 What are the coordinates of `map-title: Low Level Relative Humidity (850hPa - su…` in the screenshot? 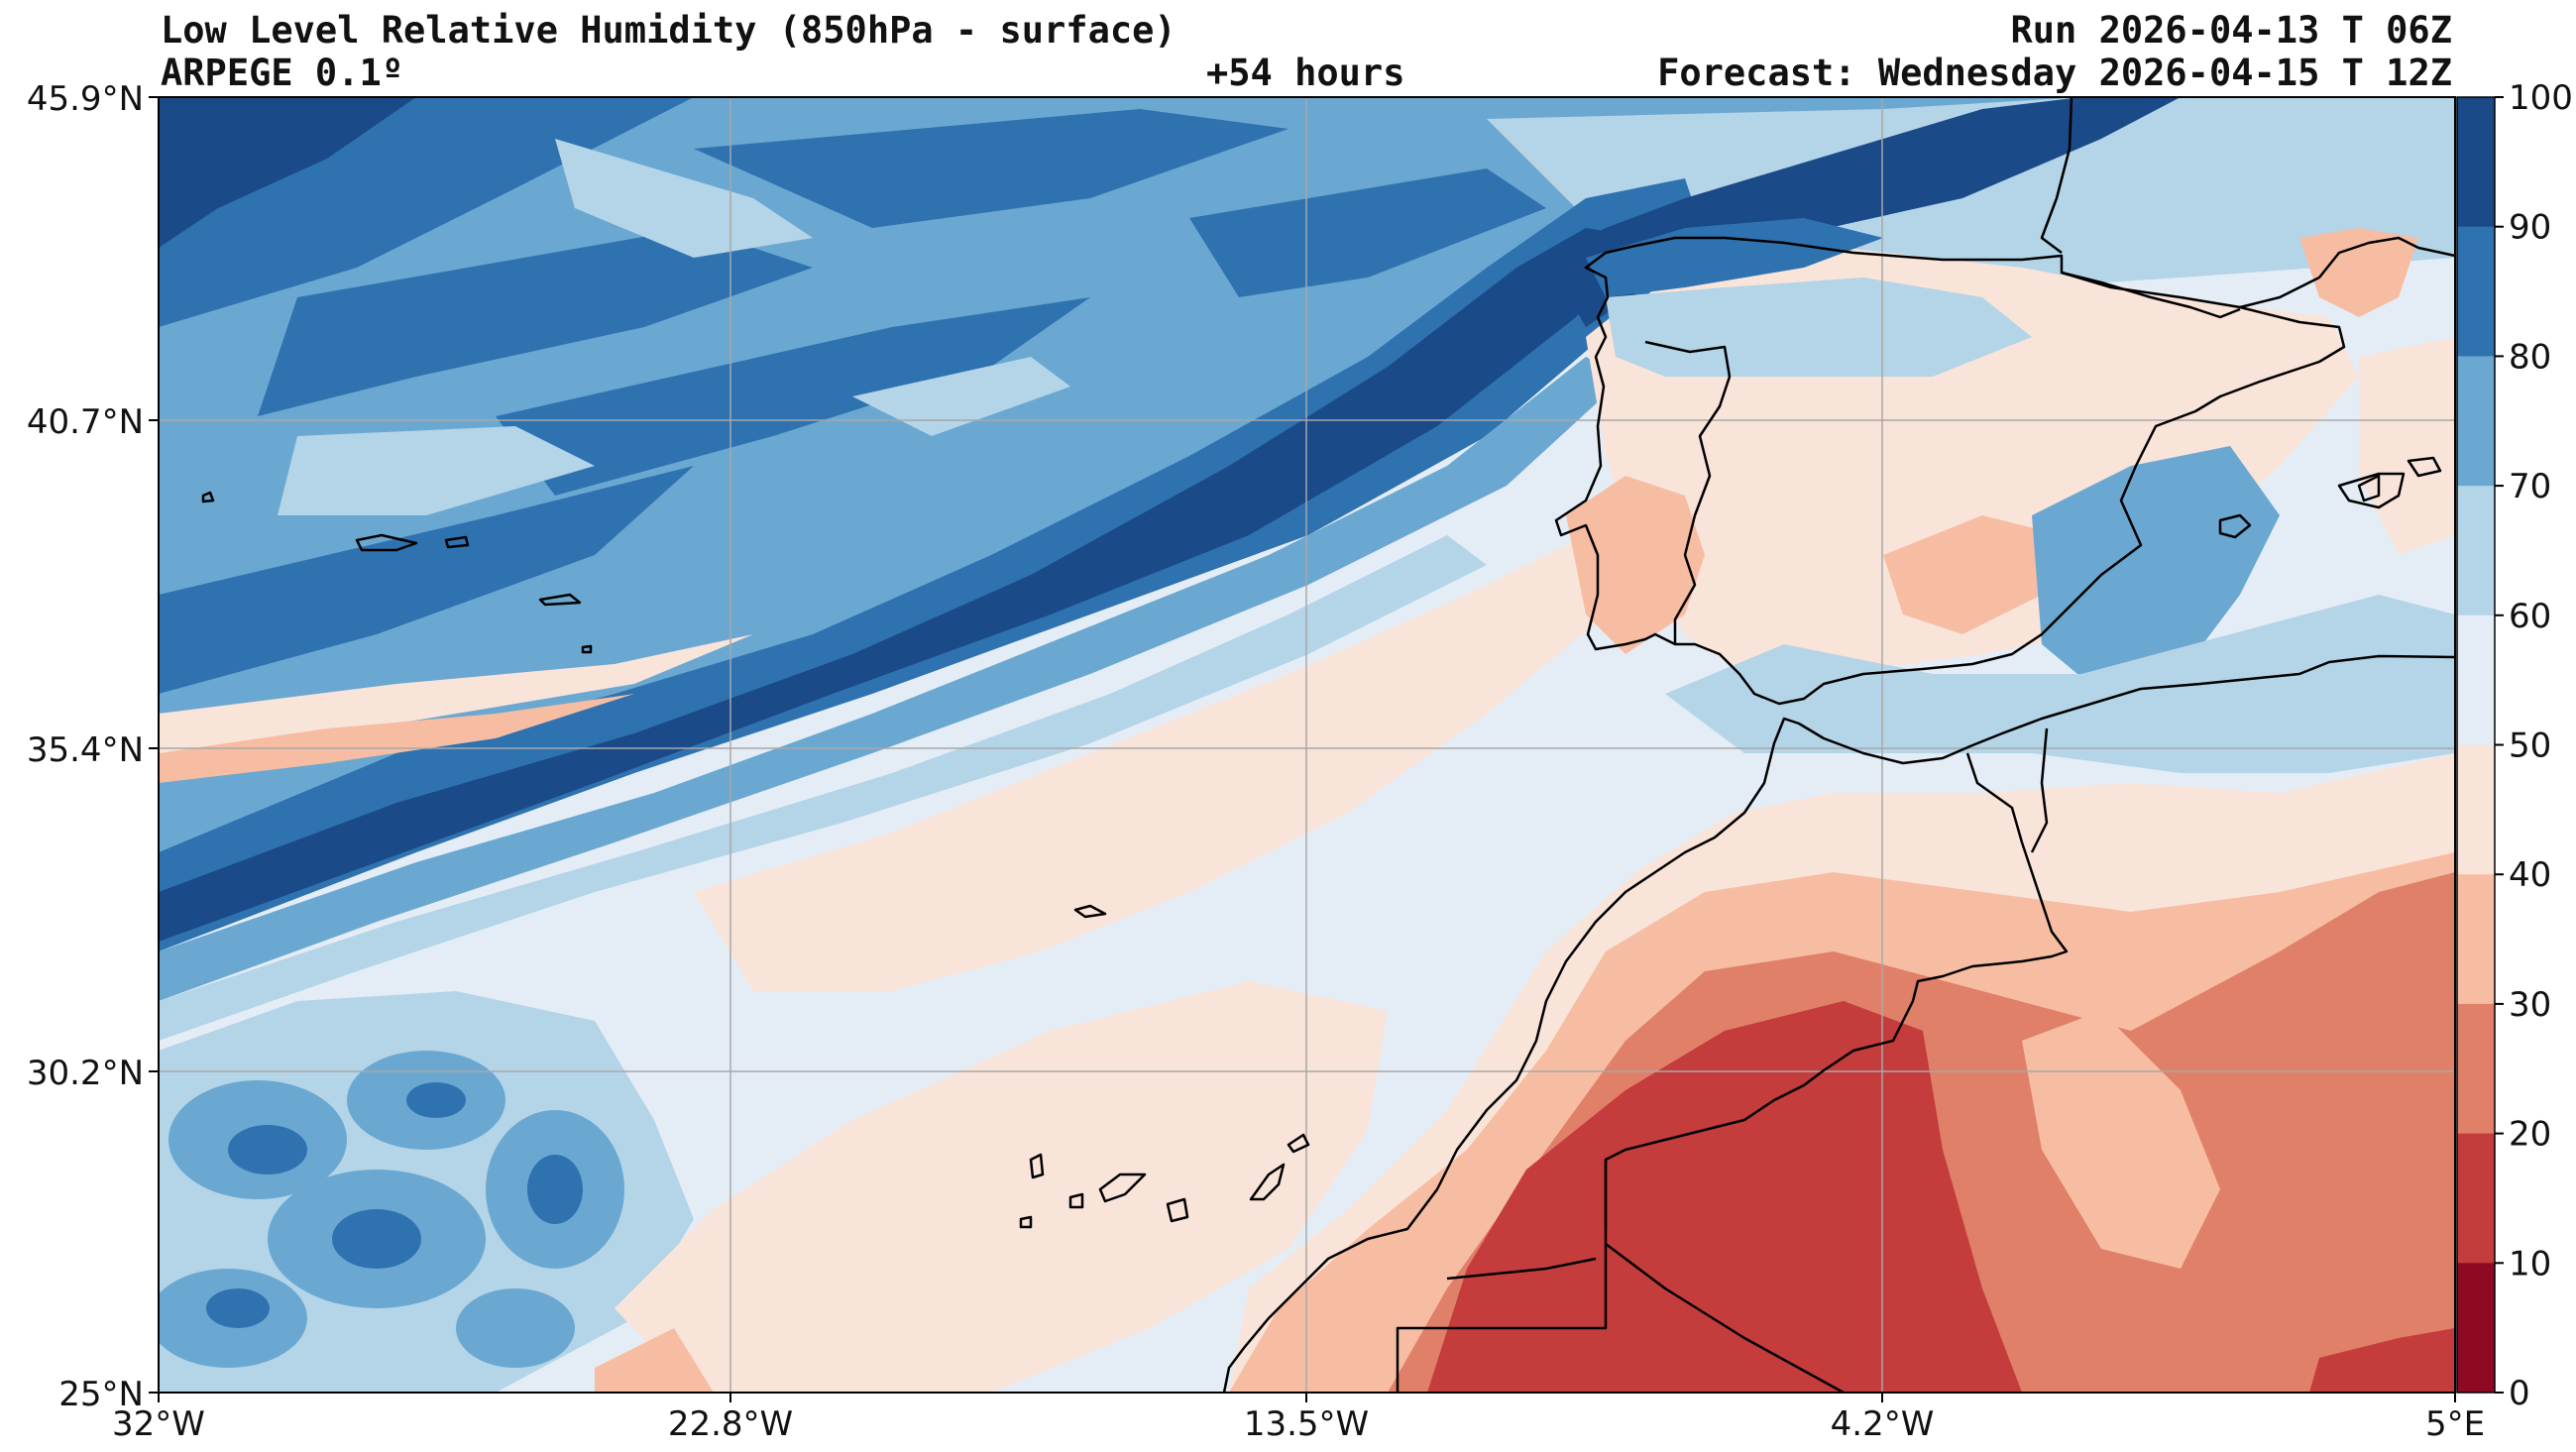 It's located at (668, 30).